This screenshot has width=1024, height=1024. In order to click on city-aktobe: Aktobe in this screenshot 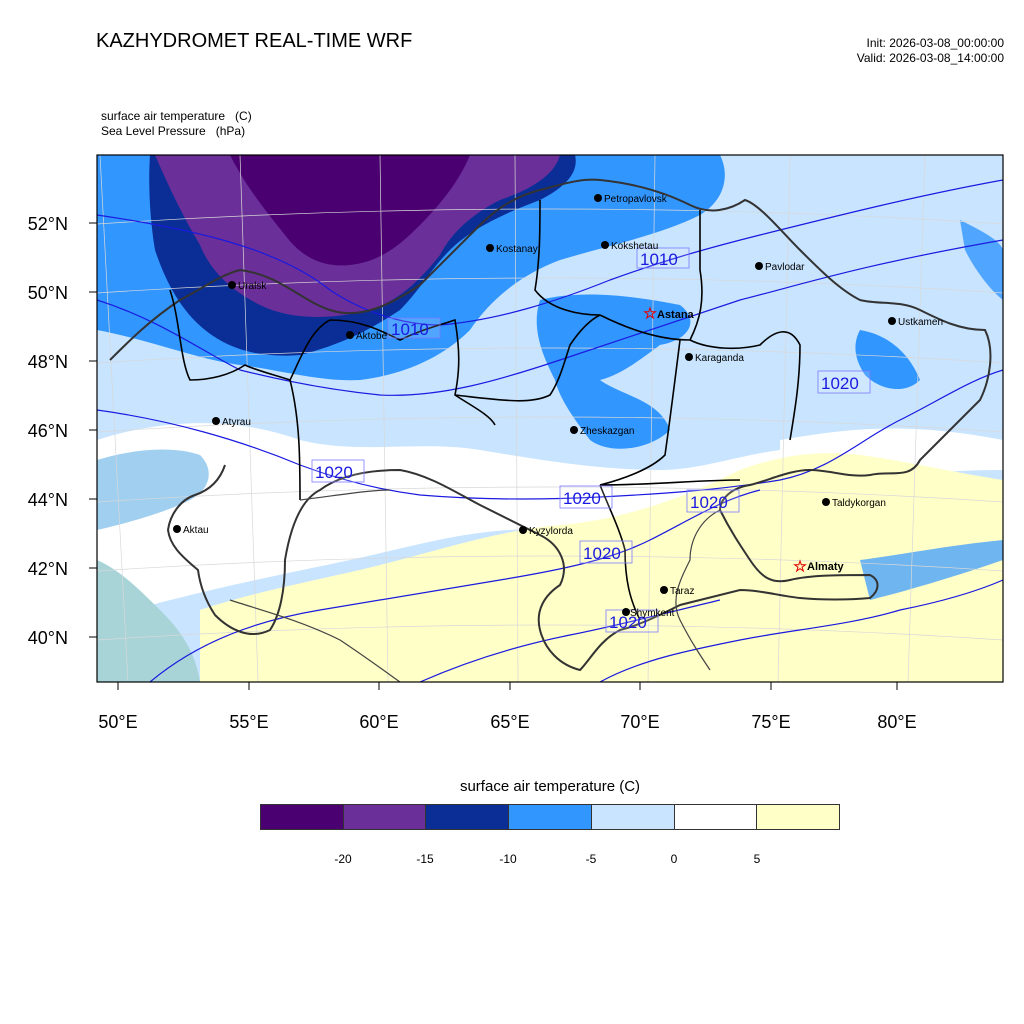, I will do `click(367, 336)`.